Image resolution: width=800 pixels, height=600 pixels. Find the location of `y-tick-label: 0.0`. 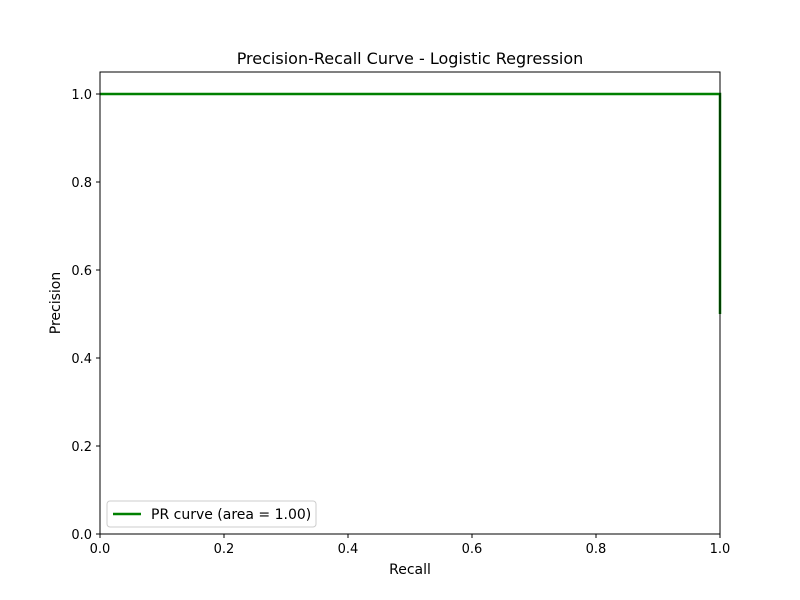

y-tick-label: 0.0 is located at coordinates (81, 535).